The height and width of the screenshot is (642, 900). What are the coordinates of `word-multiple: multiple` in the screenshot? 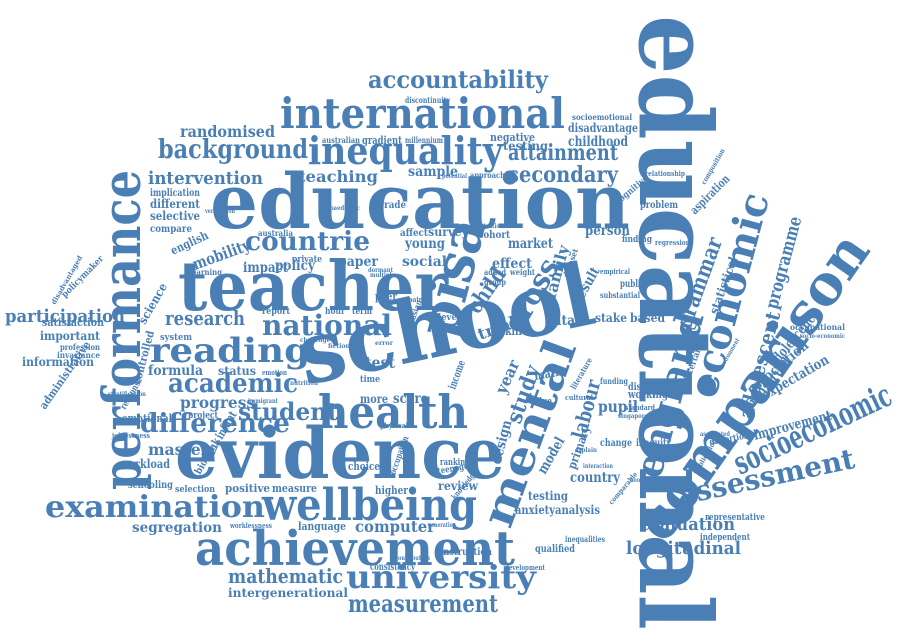 It's located at (382, 275).